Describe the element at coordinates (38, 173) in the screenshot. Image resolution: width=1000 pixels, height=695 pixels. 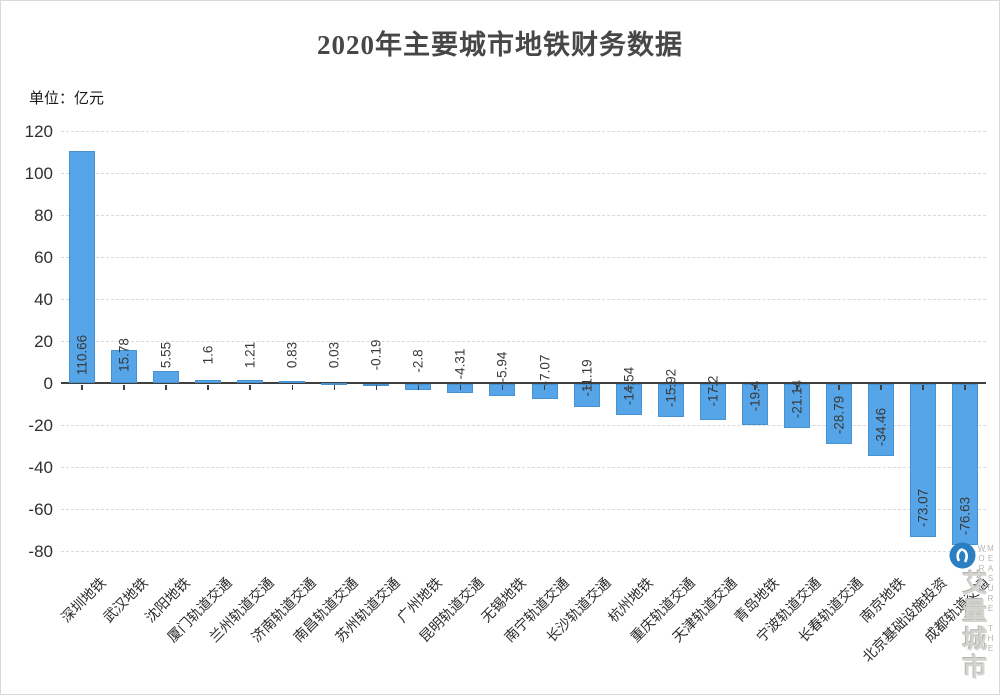
I see `y-axis-tick-label: 100` at that location.